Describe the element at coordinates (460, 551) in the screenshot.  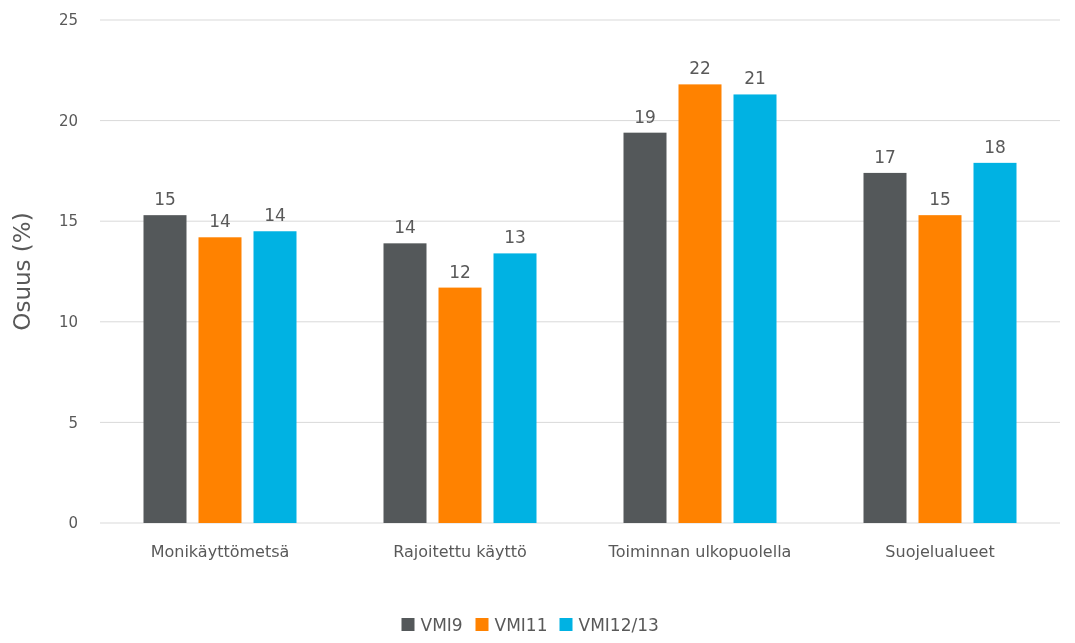
I see `x-tick-label: Rajoitettu käyttö` at that location.